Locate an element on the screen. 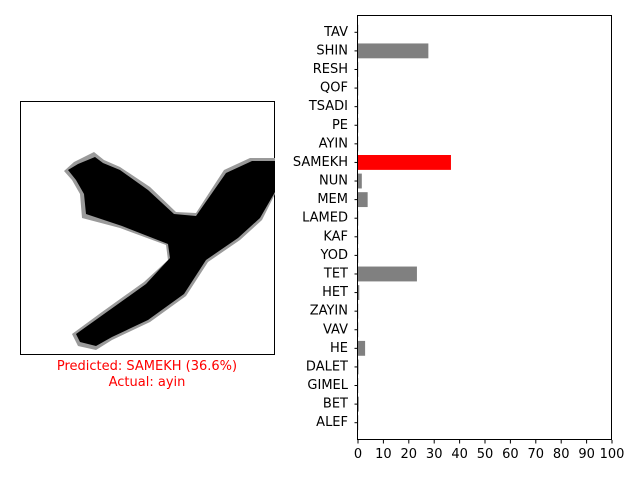 The image size is (640, 480). y-tick-label-qof: QOF is located at coordinates (334, 88).